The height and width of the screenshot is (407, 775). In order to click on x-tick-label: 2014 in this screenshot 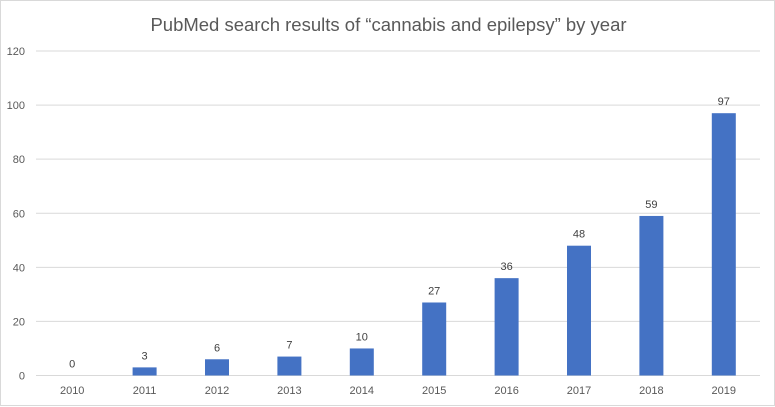, I will do `click(362, 391)`.